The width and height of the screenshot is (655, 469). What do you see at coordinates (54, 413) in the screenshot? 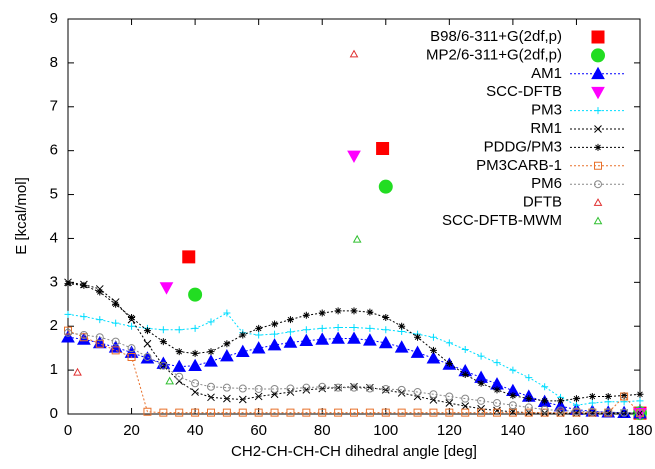
I see `y-tick-label: 0` at bounding box center [54, 413].